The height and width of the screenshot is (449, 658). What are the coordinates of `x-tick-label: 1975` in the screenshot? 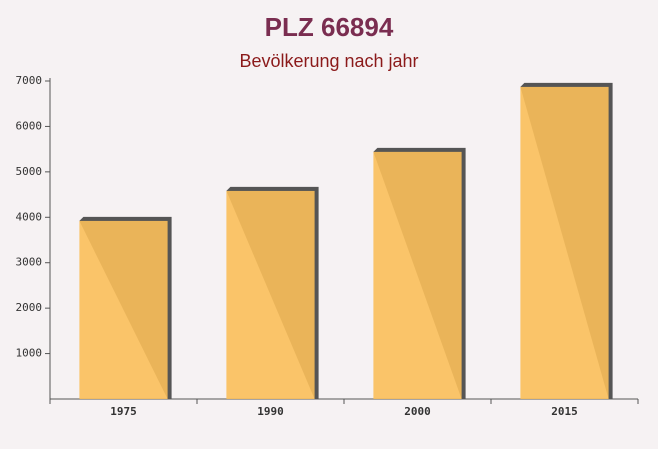 It's located at (123, 411).